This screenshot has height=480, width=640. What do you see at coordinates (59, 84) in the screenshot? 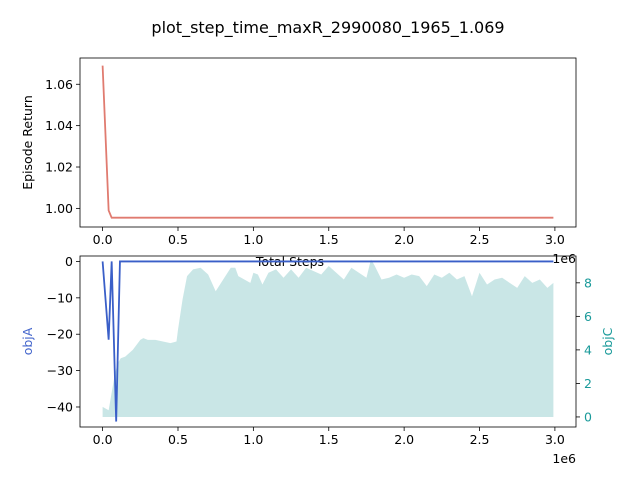
I see `top-ytick-label: 1.06` at bounding box center [59, 84].